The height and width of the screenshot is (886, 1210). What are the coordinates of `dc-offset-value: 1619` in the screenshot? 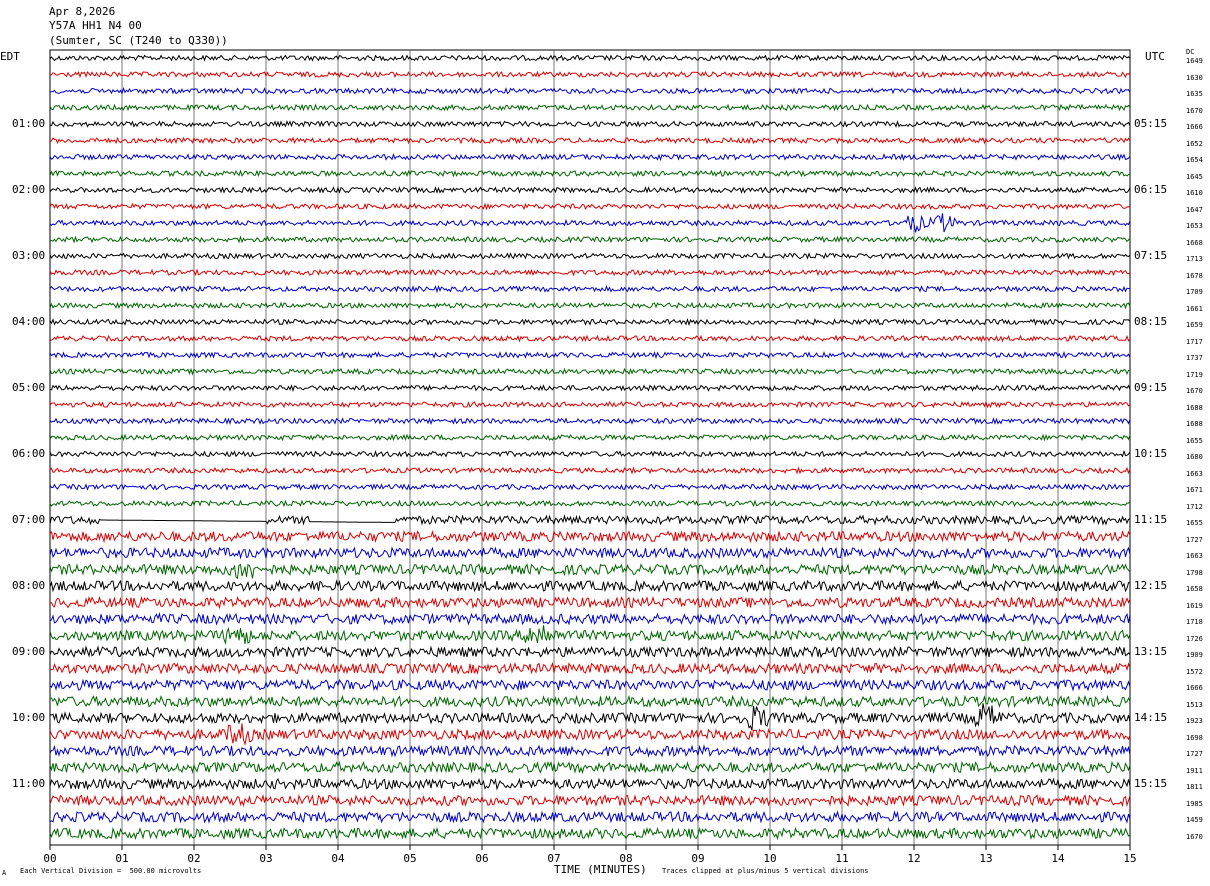 It's located at (1194, 605).